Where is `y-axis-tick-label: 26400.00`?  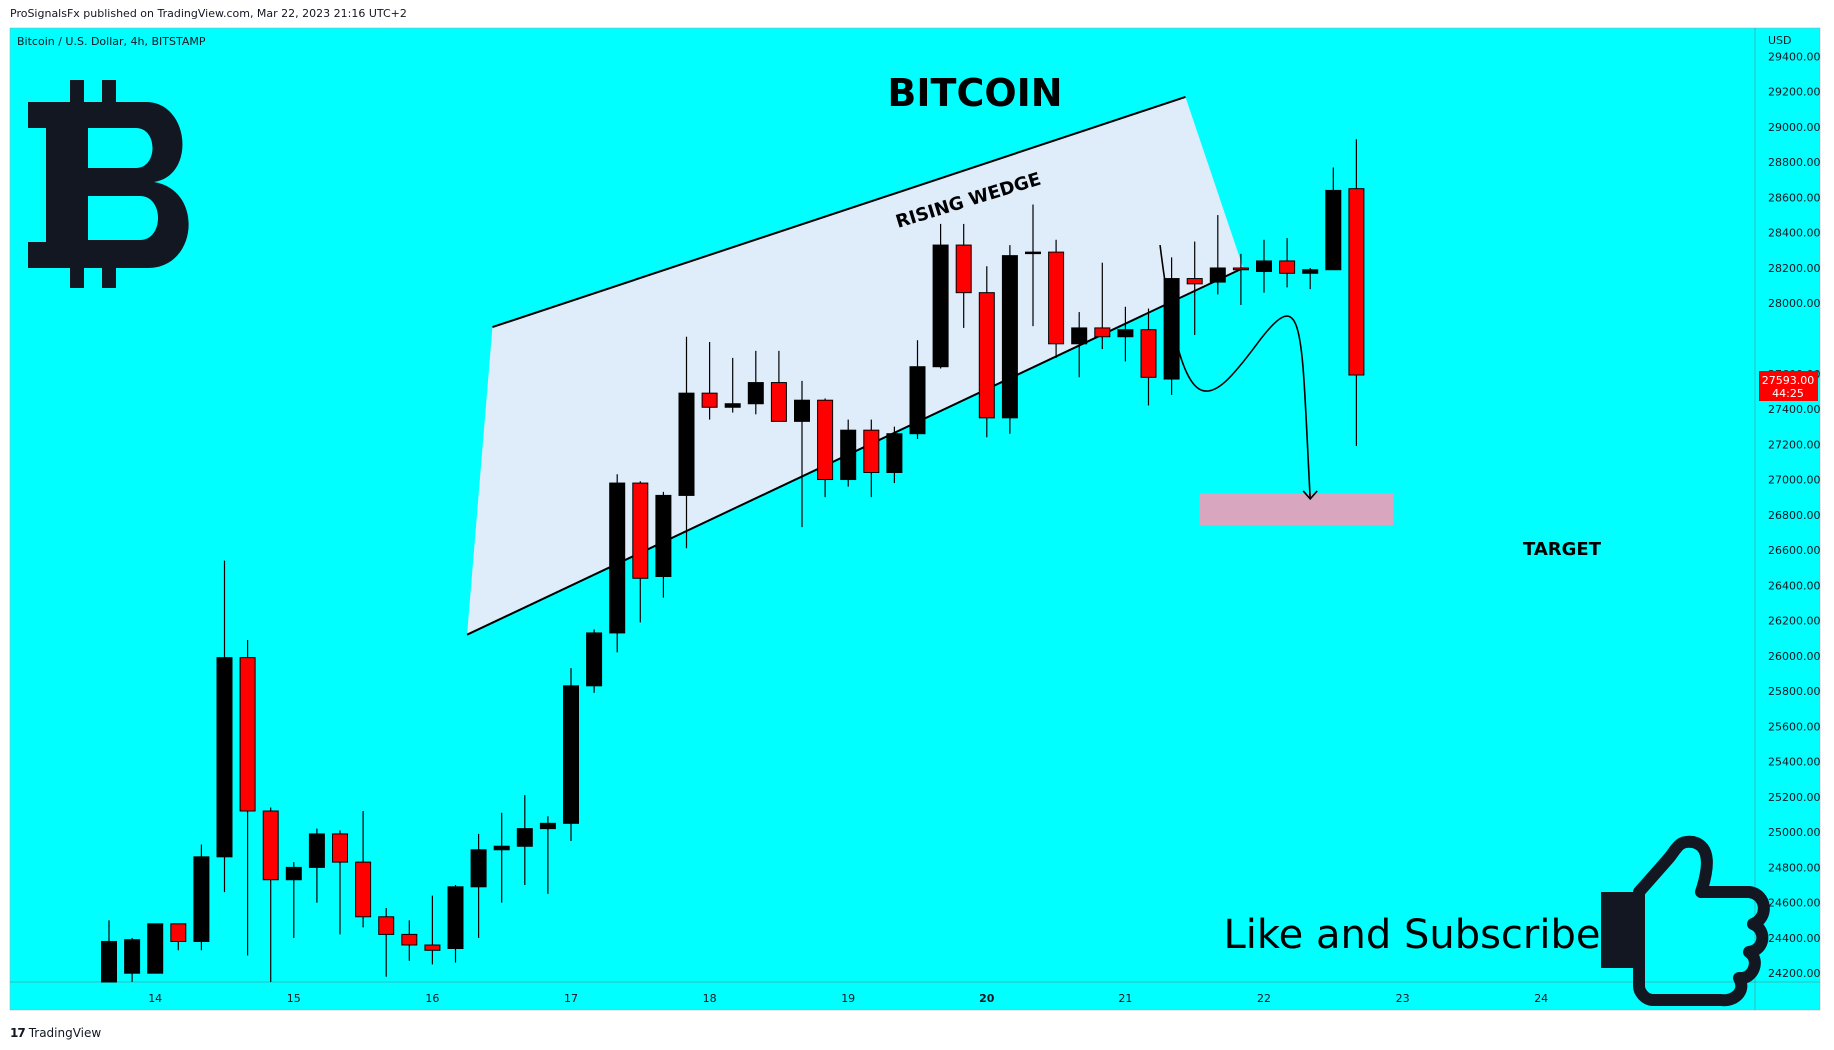
y-axis-tick-label: 26400.00 is located at coordinates (1794, 585).